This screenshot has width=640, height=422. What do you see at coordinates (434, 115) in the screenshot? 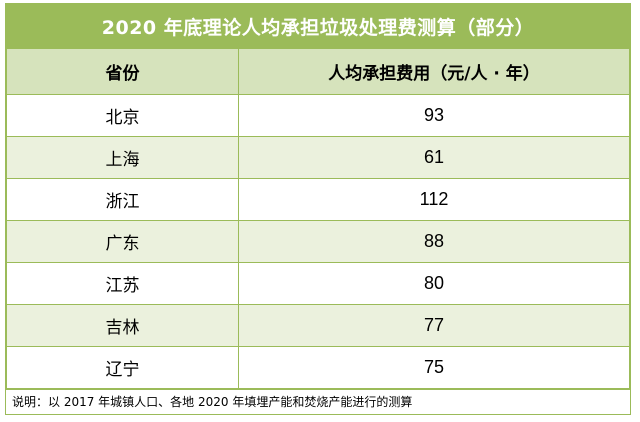
I see `cell-cost-value: 93` at bounding box center [434, 115].